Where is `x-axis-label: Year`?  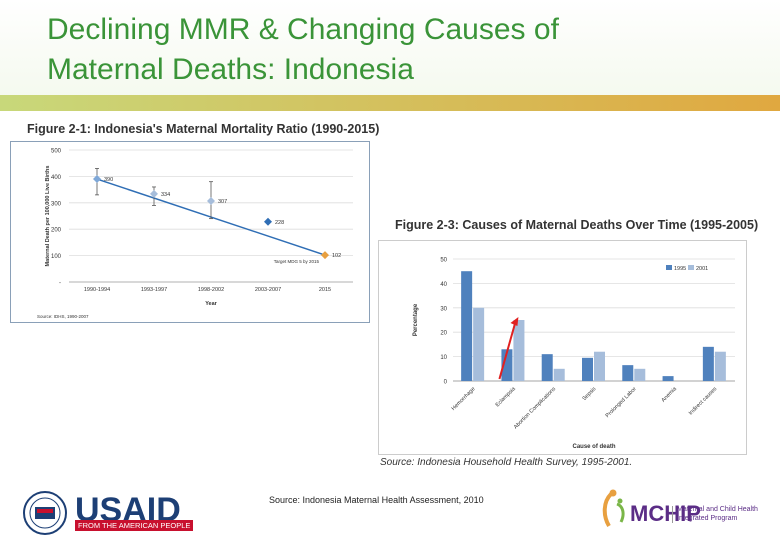 x-axis-label: Year is located at coordinates (211, 304).